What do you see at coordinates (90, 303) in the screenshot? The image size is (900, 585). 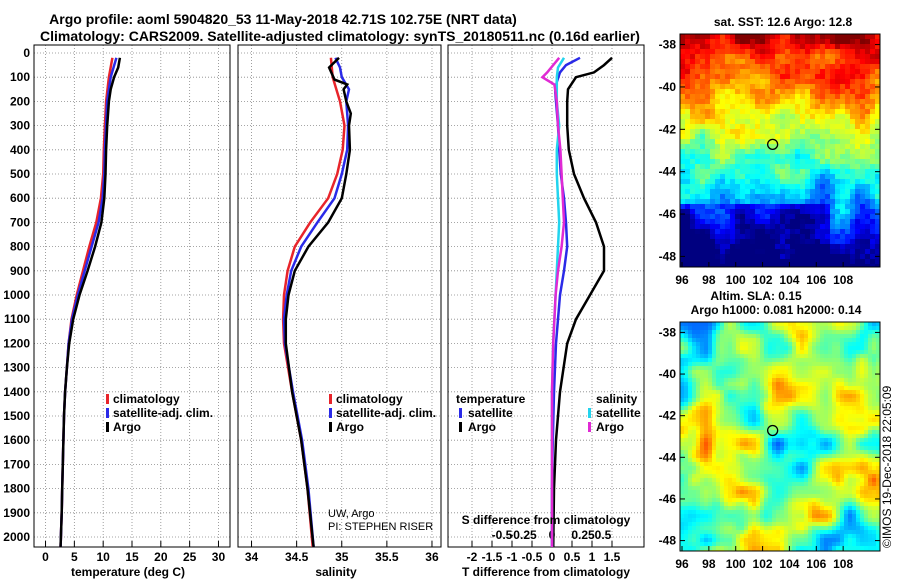 I see `series-line-argo` at bounding box center [90, 303].